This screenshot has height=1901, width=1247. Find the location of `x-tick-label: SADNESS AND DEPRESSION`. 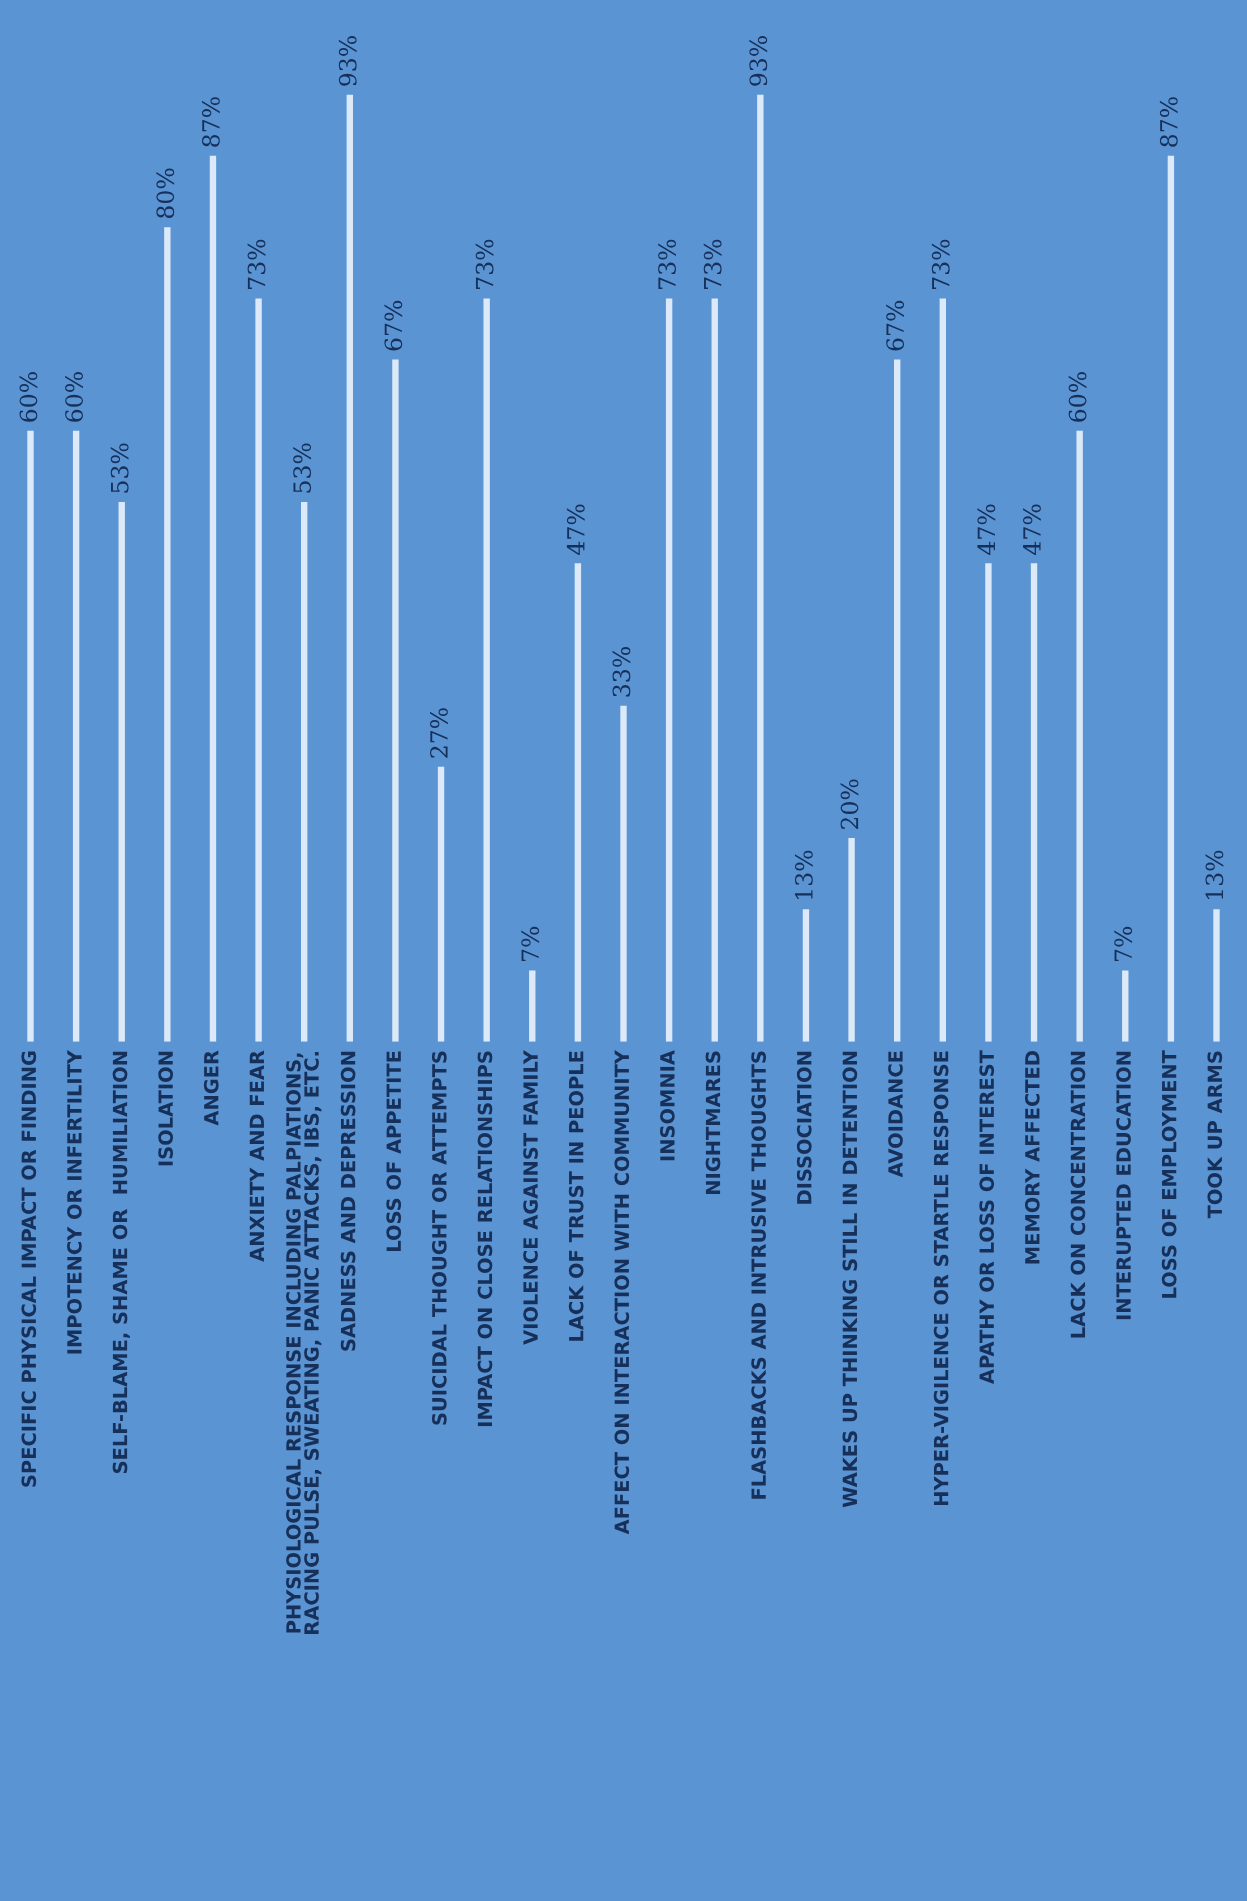

x-tick-label: SADNESS AND DEPRESSION is located at coordinates (348, 1201).